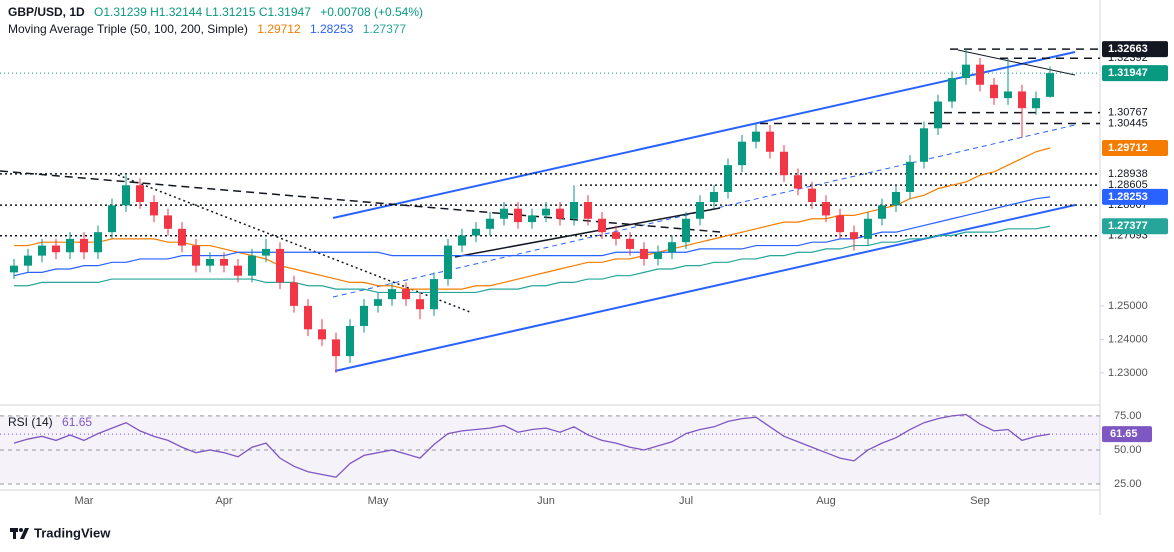  I want to click on rsi-label: RSI (14), so click(30, 422).